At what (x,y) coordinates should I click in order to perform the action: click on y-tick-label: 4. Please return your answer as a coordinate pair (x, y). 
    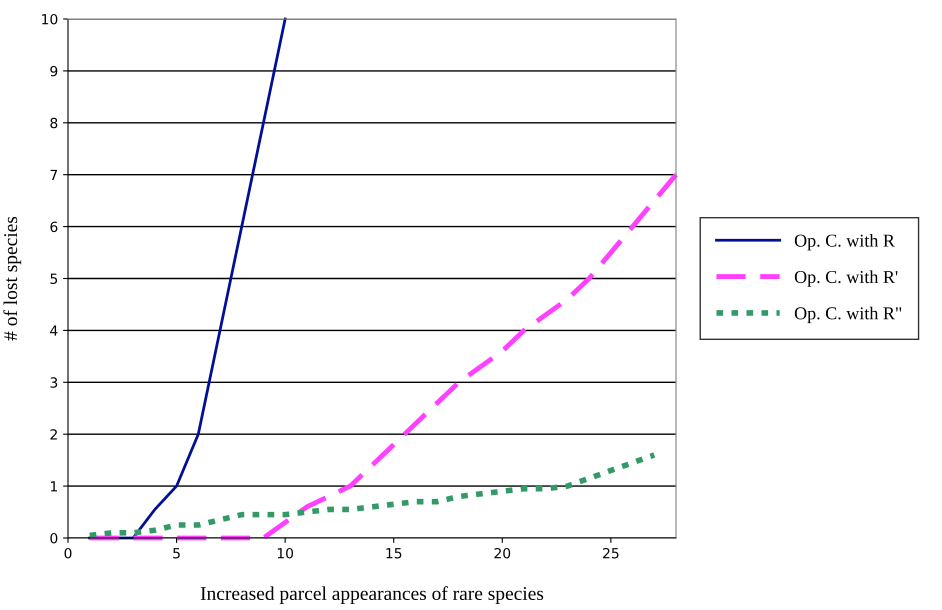
    Looking at the image, I should click on (54, 331).